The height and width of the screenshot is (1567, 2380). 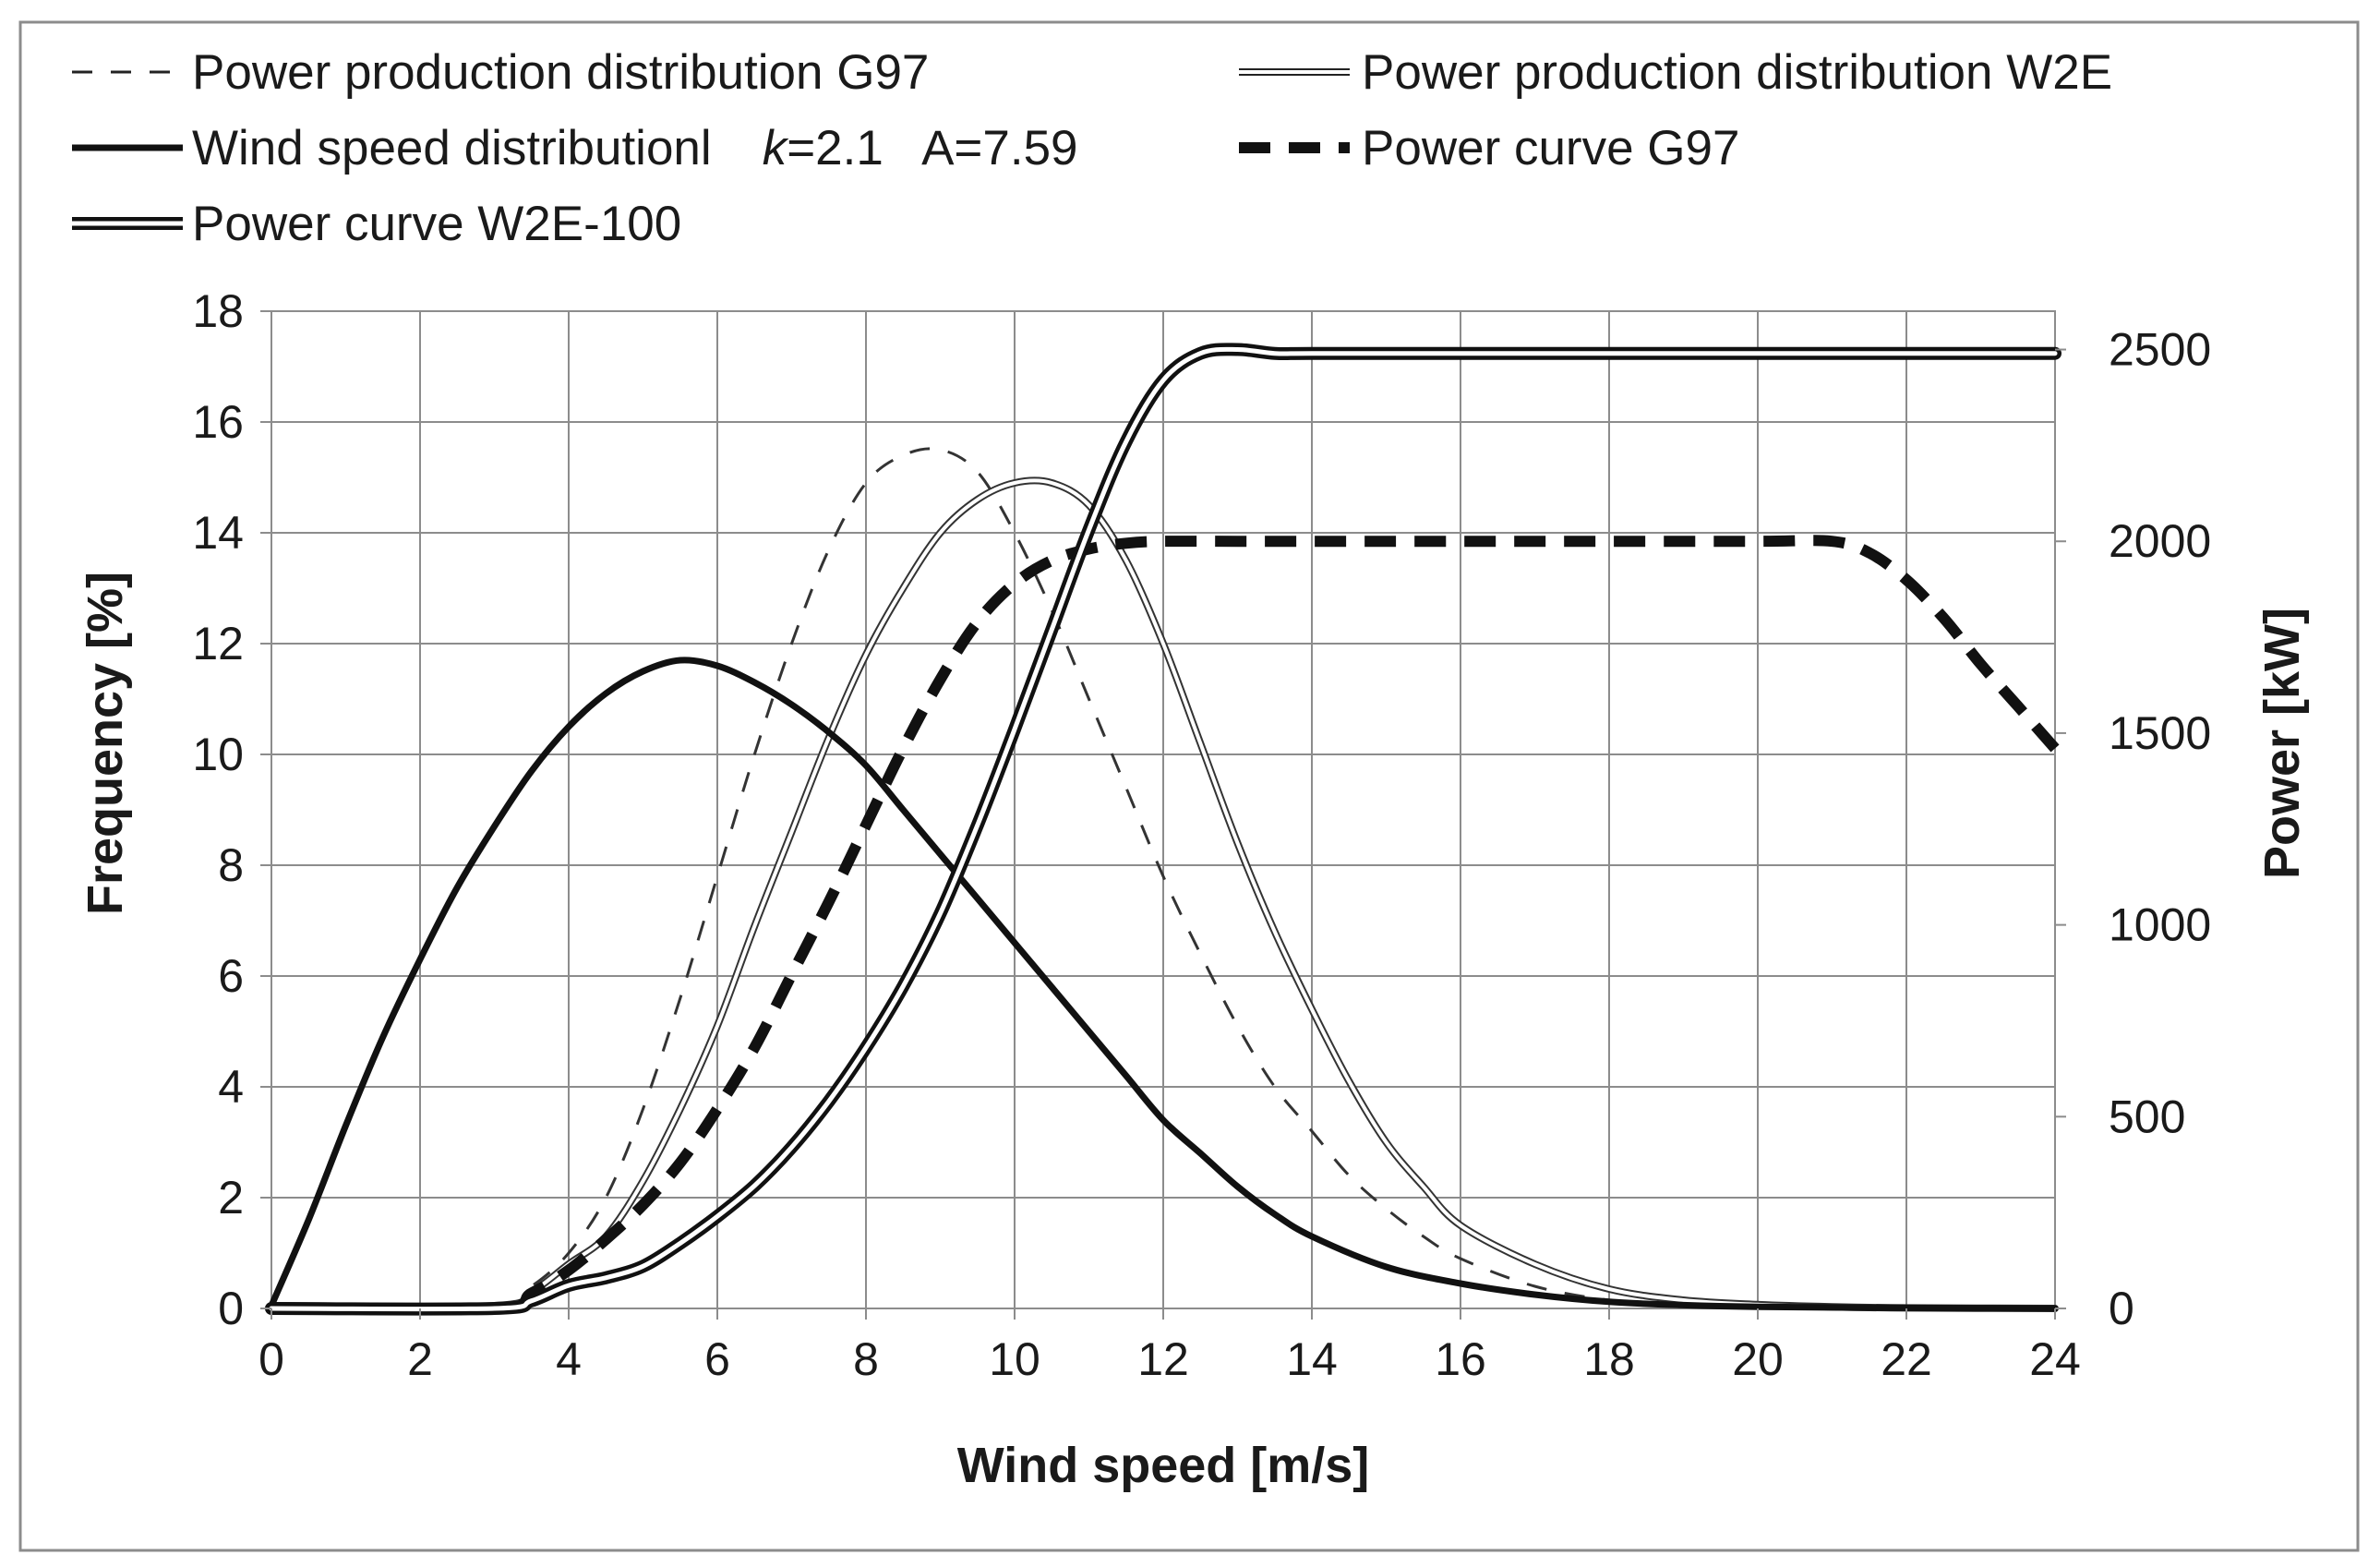 I want to click on y2-tick-label: 1500, so click(x=2160, y=733).